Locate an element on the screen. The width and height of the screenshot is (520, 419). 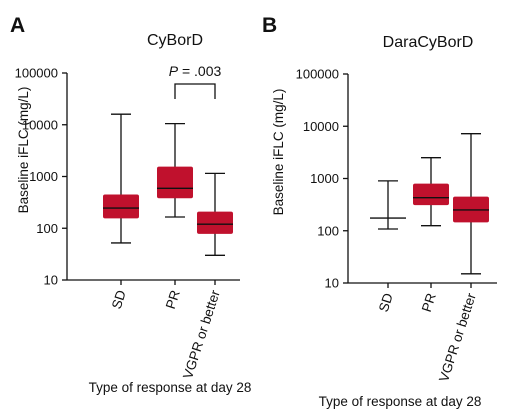
panel-a-y-axis-label: Baseline iFLC (mg/L) is located at coordinates (23, 150).